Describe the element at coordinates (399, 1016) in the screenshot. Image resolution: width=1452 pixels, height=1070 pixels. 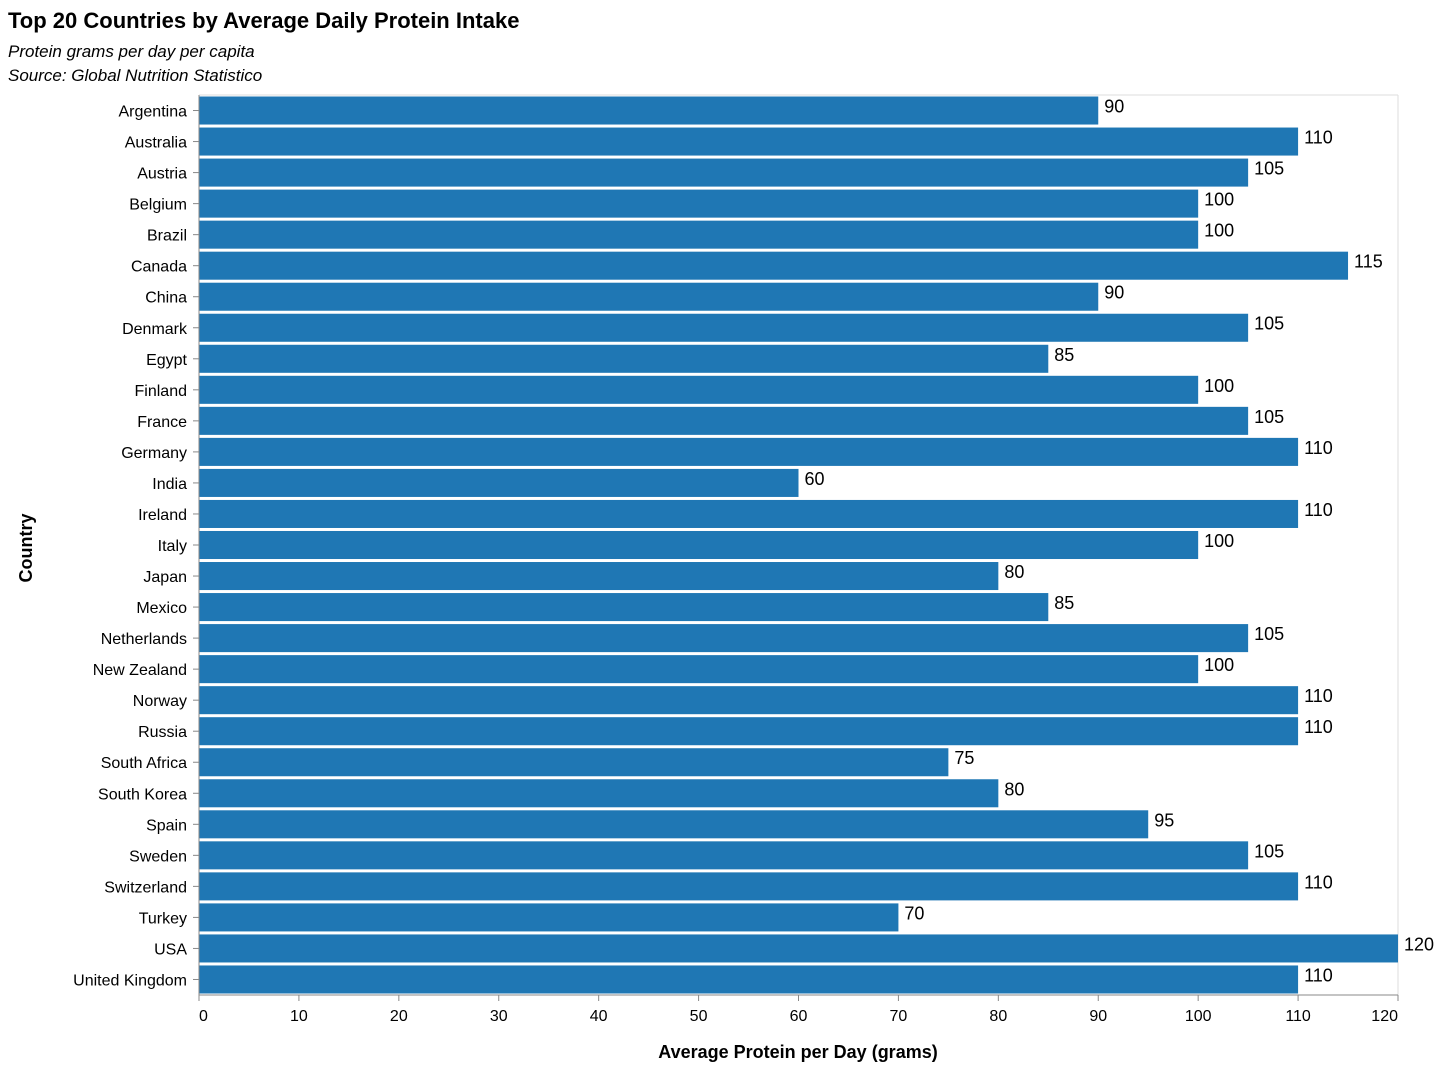
I see `x-tick-label: 20` at that location.